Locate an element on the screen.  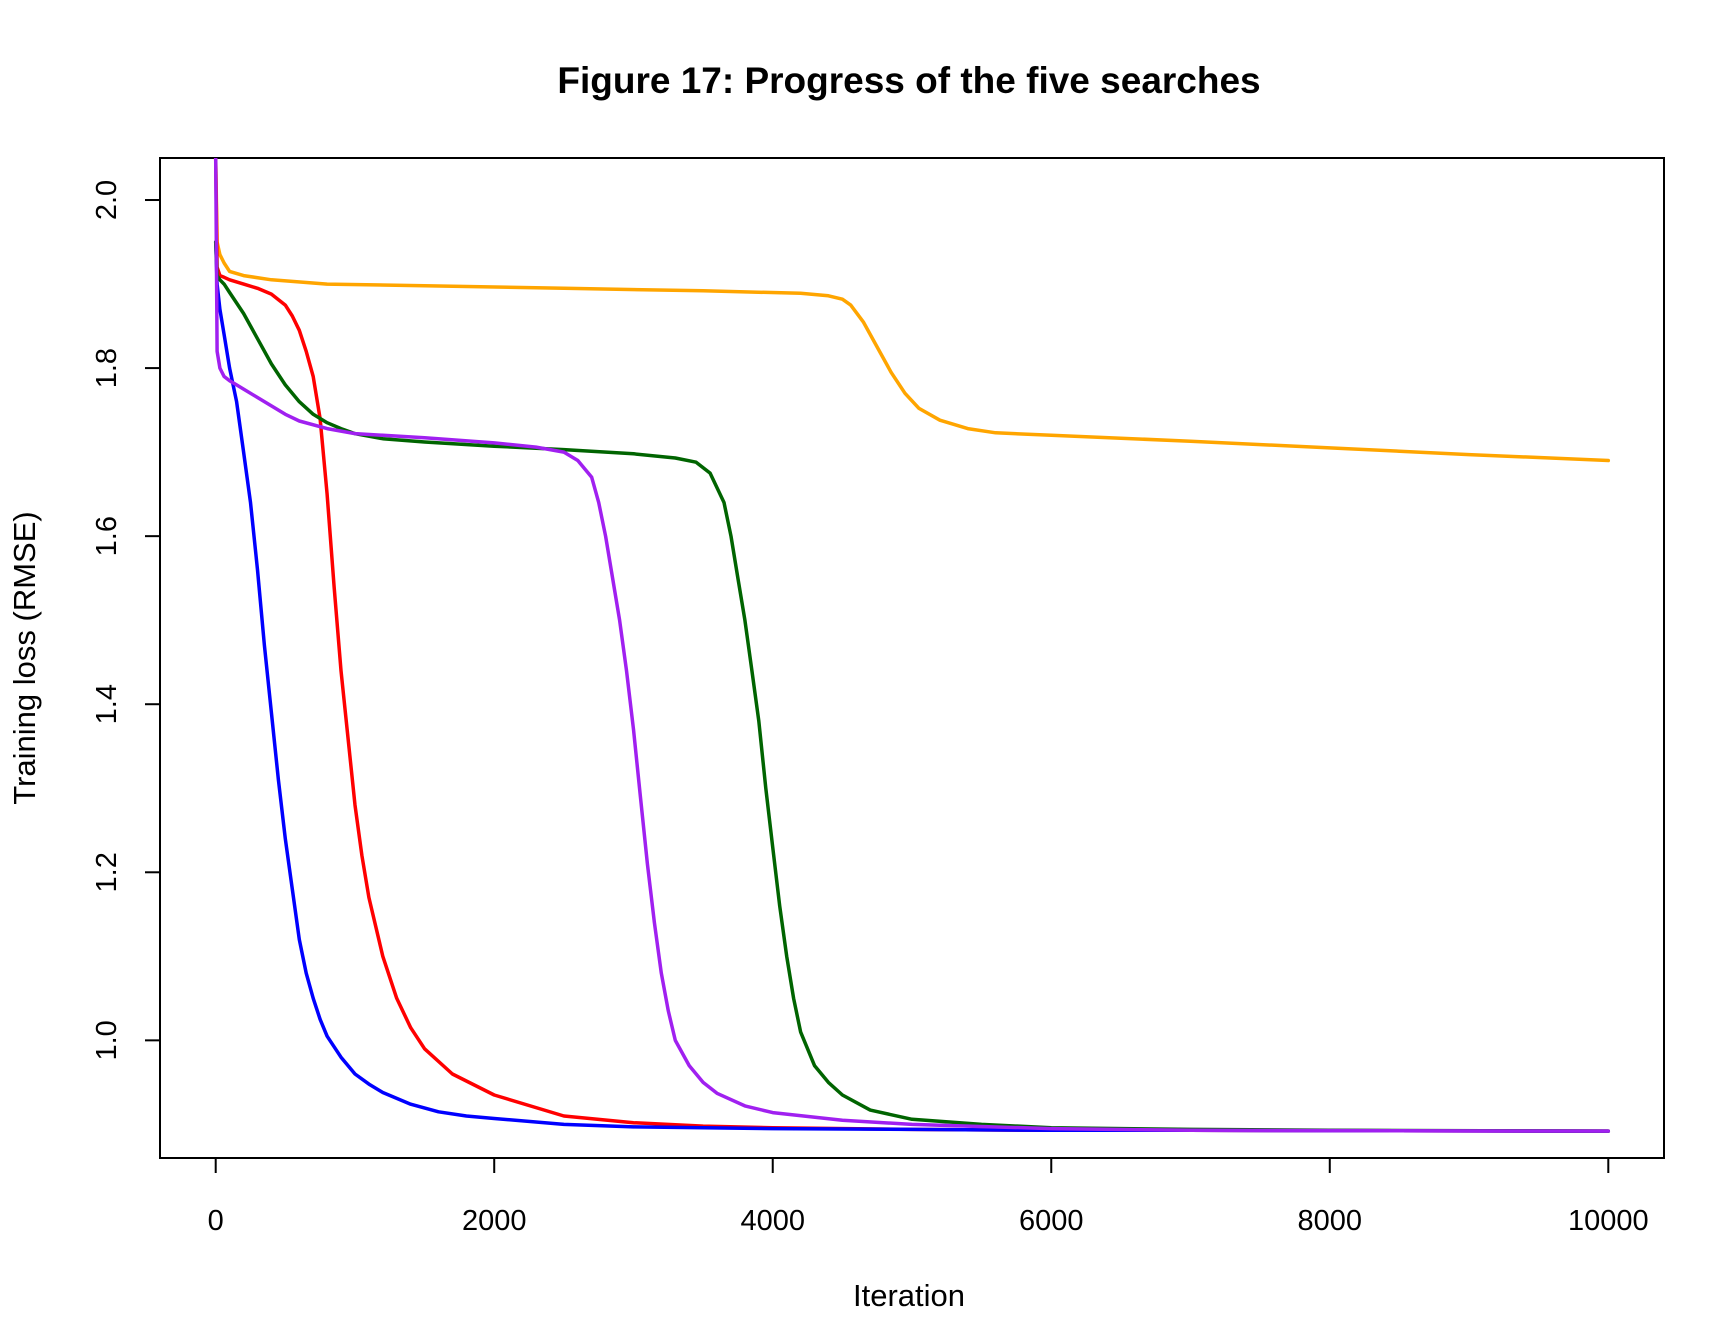
y-tick-label: 1.4 is located at coordinates (107, 704).